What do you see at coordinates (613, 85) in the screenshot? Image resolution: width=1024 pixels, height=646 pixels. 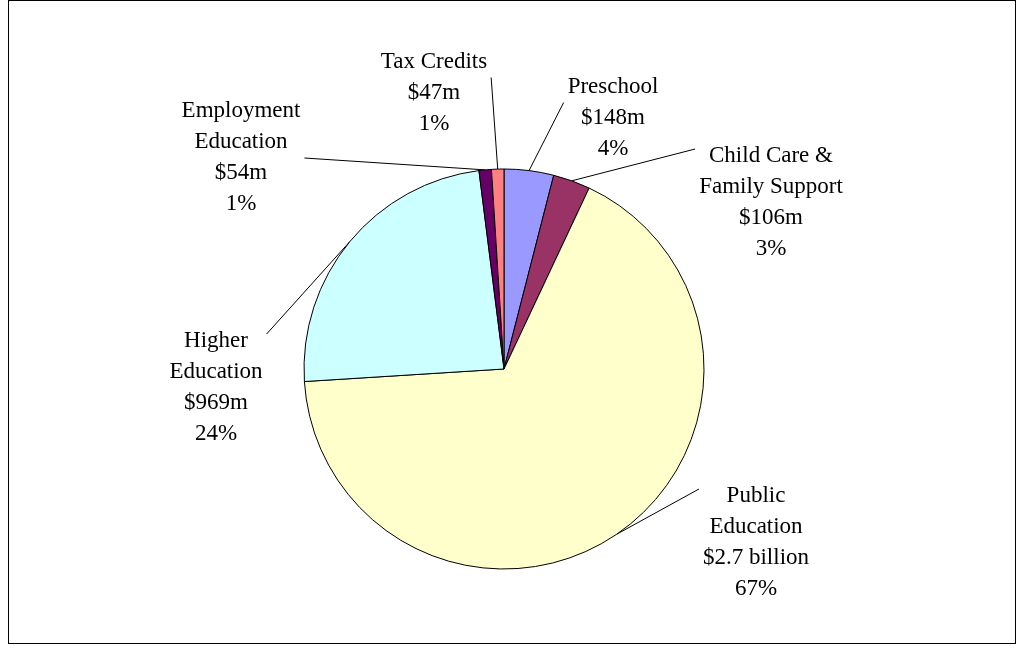 I see `slice-label: Preschool` at bounding box center [613, 85].